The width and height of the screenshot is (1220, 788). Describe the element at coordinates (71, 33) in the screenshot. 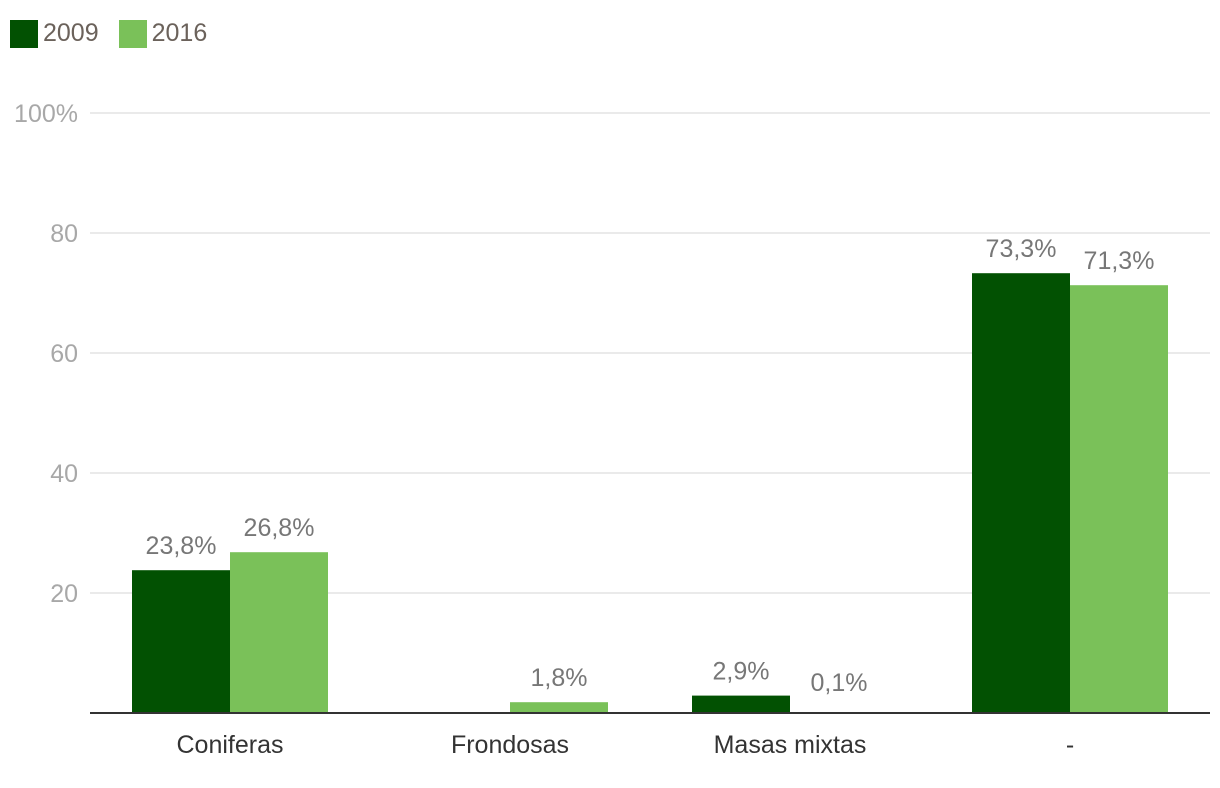

I see `legend-label-2009: 2009` at that location.